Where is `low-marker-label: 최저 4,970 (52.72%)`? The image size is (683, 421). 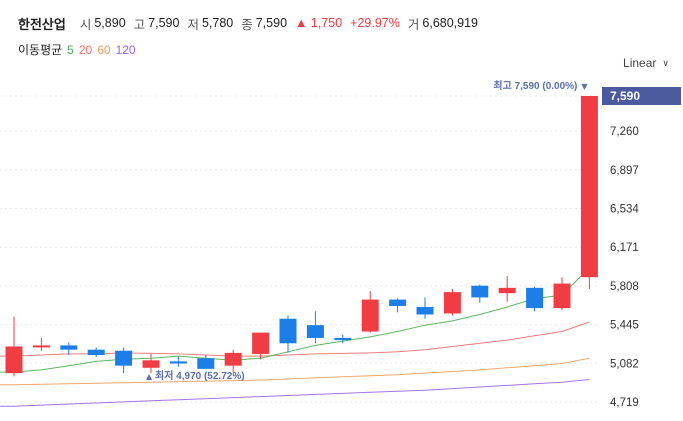
low-marker-label: 최저 4,970 (52.72%) is located at coordinates (200, 375).